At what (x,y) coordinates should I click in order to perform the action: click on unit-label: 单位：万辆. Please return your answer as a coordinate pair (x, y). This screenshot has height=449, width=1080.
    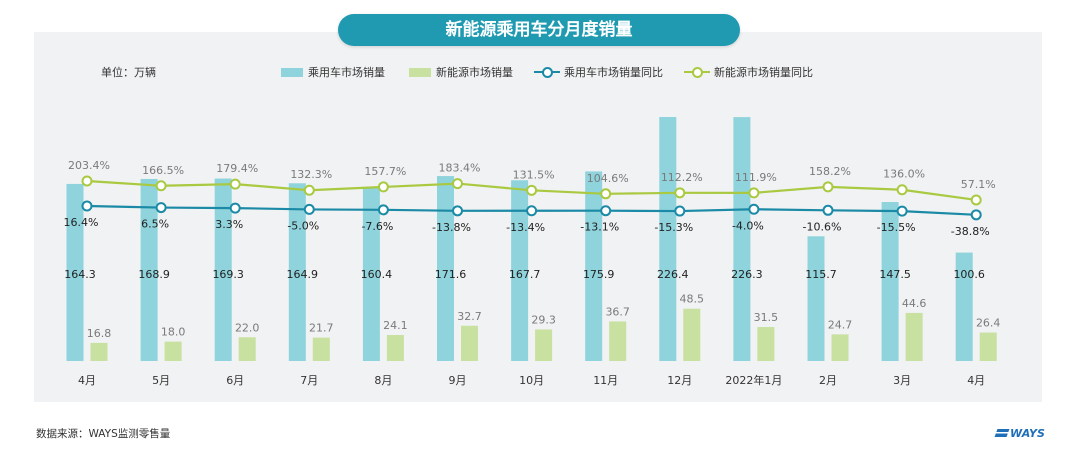
    Looking at the image, I should click on (128, 72).